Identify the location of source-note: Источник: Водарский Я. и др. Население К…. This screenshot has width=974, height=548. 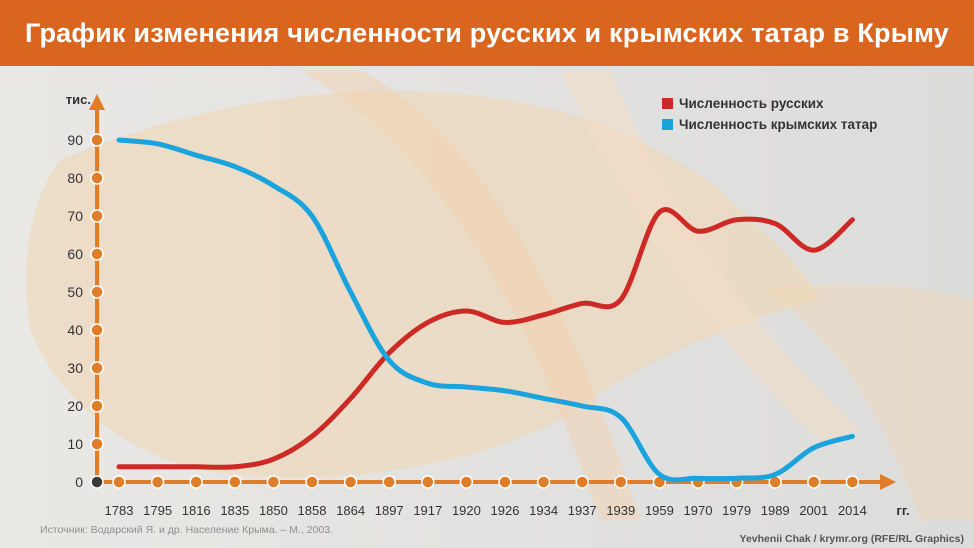
(187, 530).